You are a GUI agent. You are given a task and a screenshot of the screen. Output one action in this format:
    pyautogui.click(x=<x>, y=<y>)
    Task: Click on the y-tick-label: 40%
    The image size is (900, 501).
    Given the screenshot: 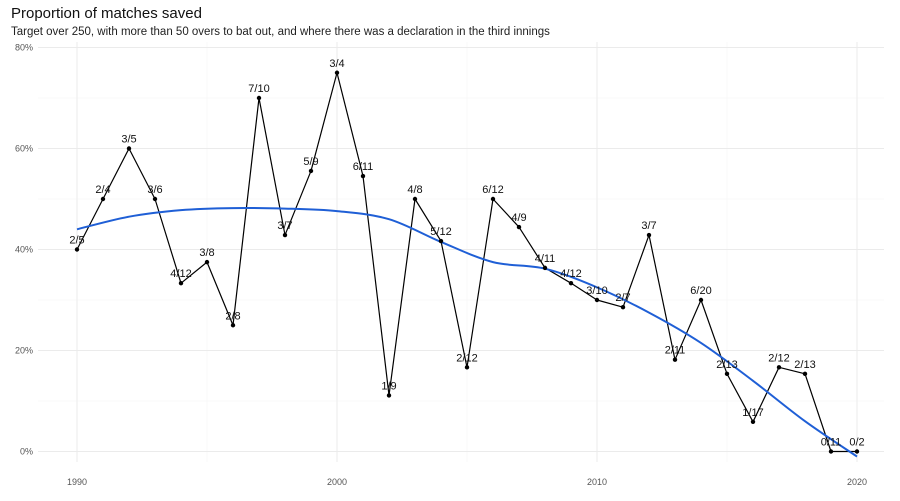 What is the action you would take?
    pyautogui.click(x=24, y=250)
    